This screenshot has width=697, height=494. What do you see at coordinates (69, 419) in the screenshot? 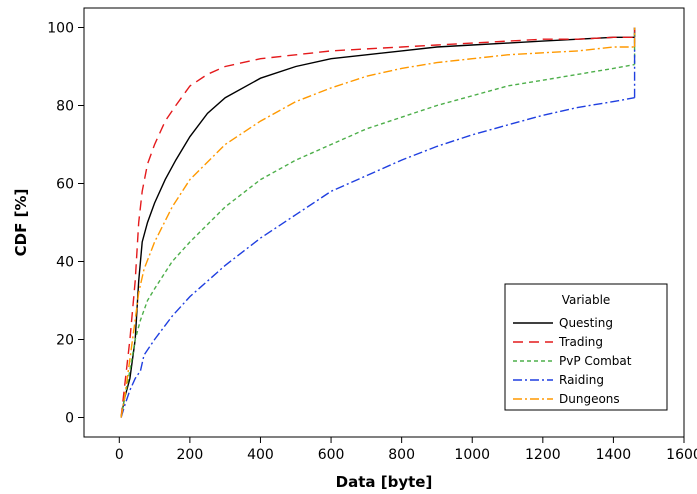
I see `y-tick-label: 0` at bounding box center [69, 419].